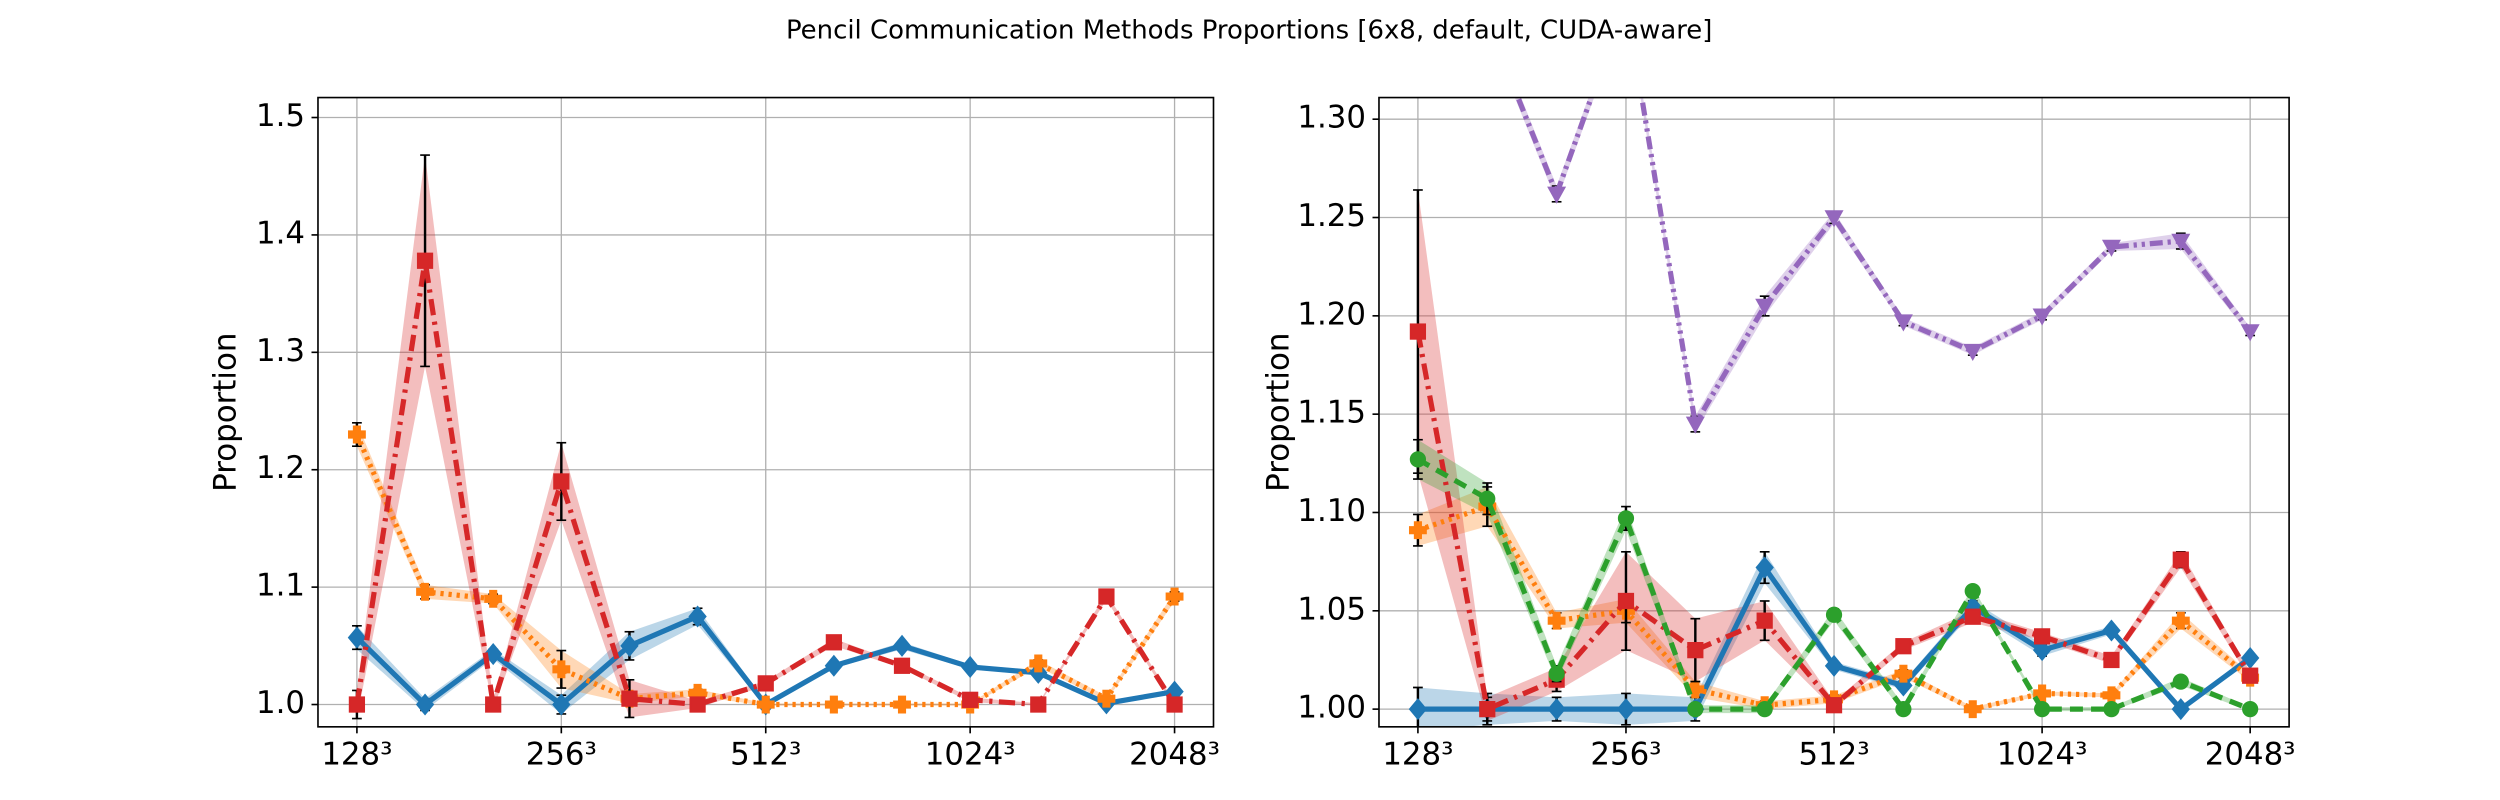 The width and height of the screenshot is (2500, 800). What do you see at coordinates (1331, 314) in the screenshot?
I see `y-tick-label: 1.20` at bounding box center [1331, 314].